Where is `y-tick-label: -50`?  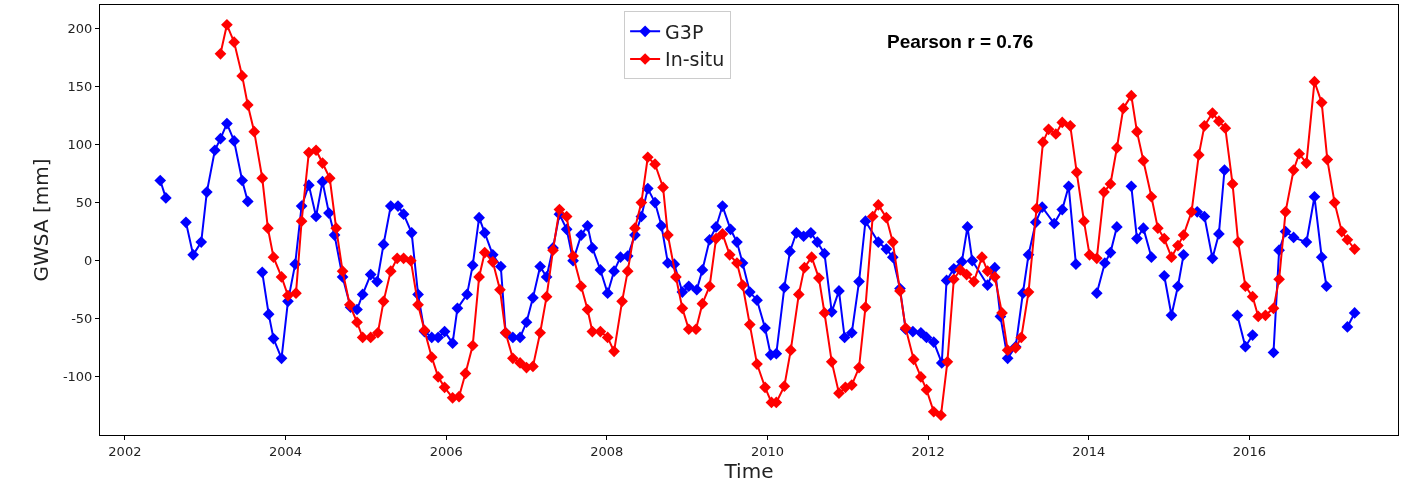 y-tick-label: -50 is located at coordinates (82, 319).